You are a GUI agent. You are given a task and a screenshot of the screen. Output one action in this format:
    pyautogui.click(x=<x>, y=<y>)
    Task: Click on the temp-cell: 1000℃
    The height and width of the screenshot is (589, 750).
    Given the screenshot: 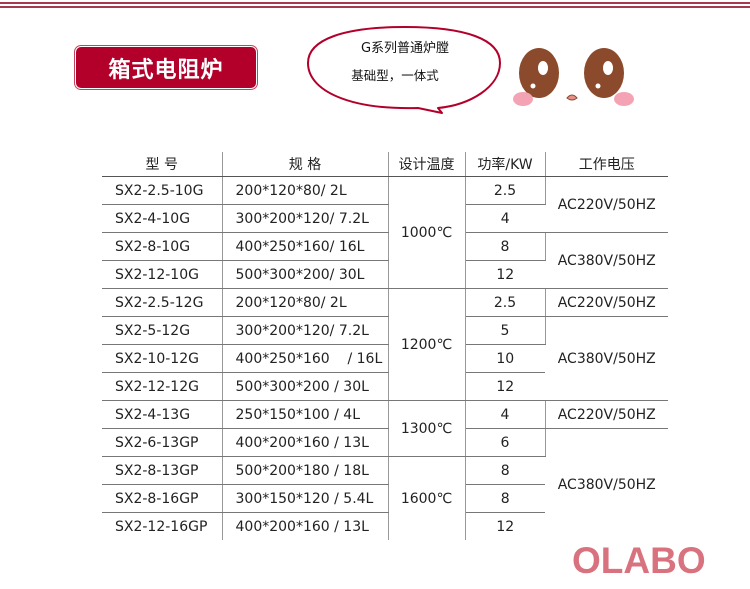 What is the action you would take?
    pyautogui.click(x=427, y=232)
    